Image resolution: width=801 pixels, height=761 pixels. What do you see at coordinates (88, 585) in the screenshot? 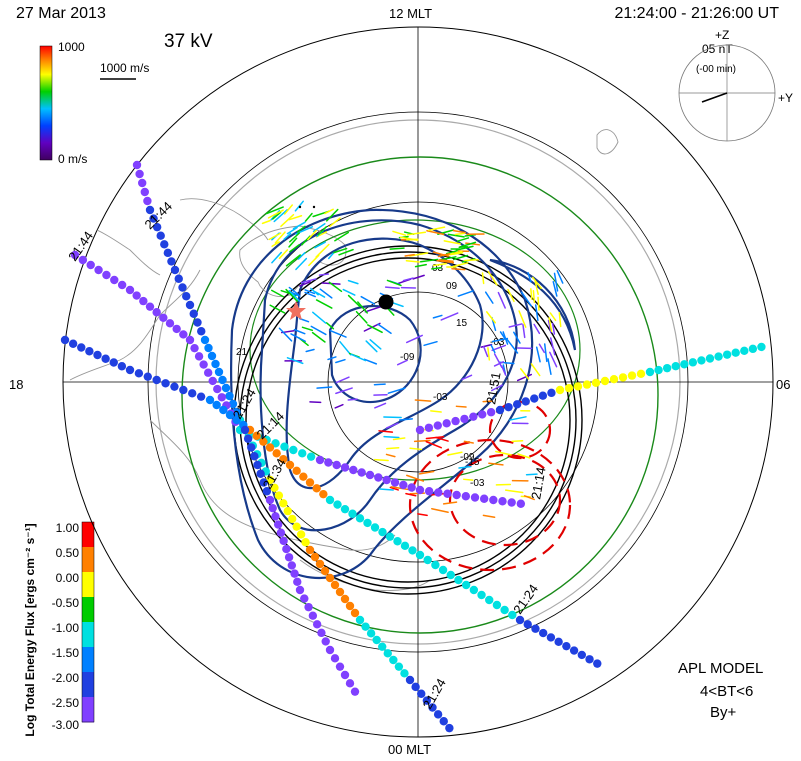
I see `flux-color-segment` at bounding box center [88, 585].